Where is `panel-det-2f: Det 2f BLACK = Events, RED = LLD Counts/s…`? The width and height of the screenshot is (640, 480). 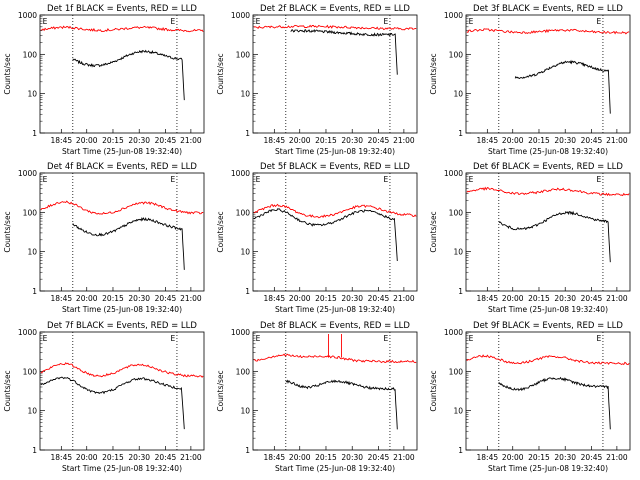 panel-det-2f: Det 2f BLACK = Events, RED = LLD Counts/s… is located at coordinates (317, 80).